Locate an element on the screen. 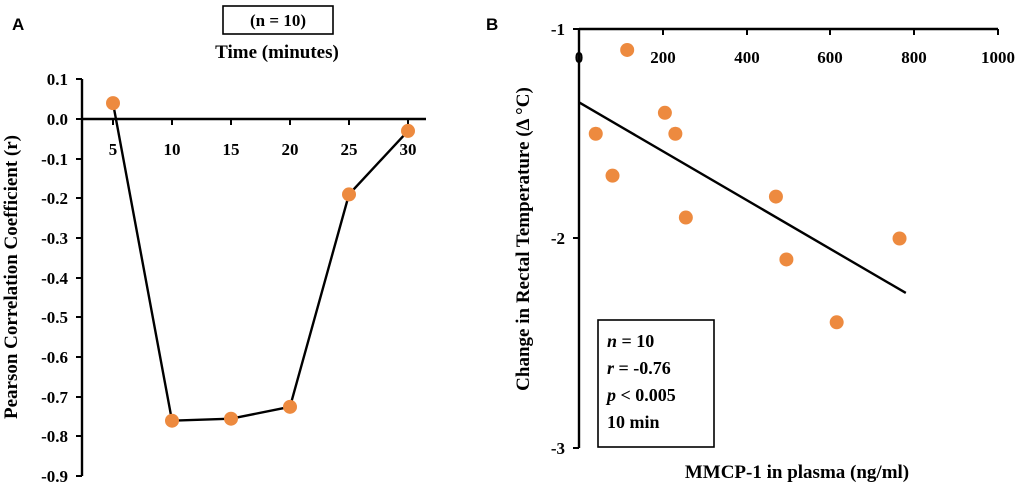 This screenshot has width=1029, height=493. panel-b-x-tick-label: 200 is located at coordinates (663, 57).